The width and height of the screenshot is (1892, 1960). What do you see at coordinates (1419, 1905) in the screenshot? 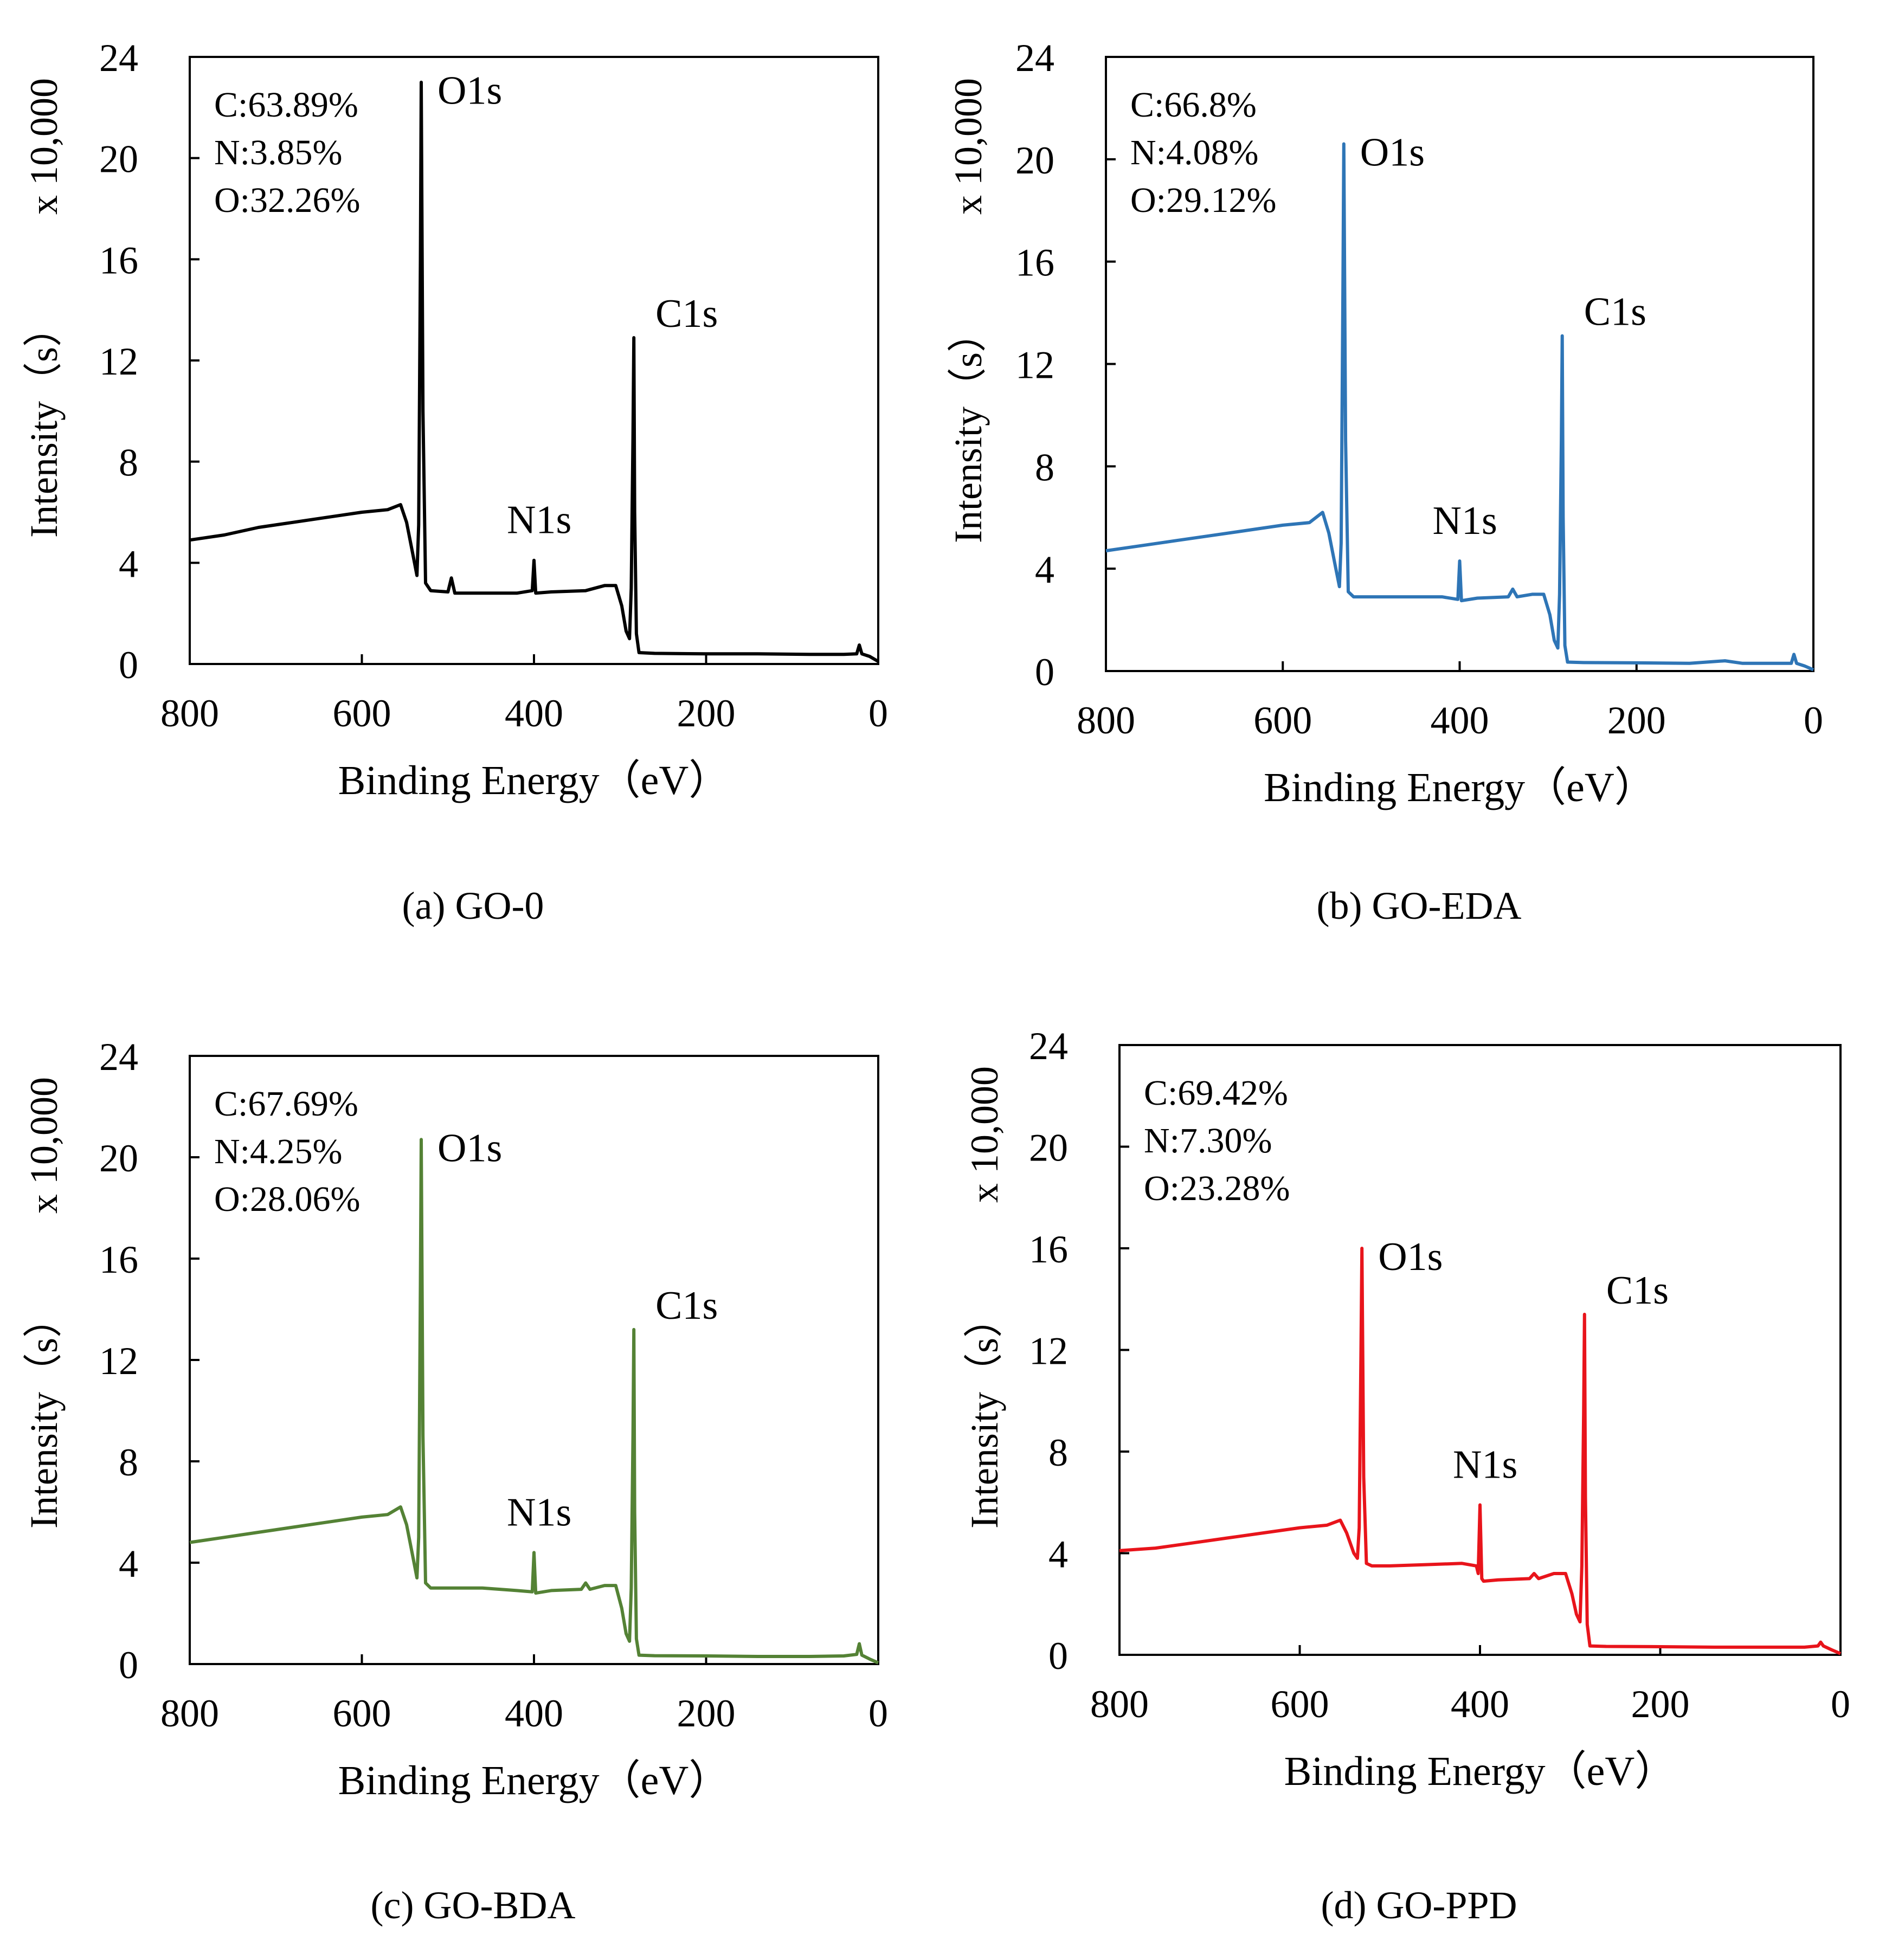
I see `caption-d: (d) GO-PPD` at bounding box center [1419, 1905].